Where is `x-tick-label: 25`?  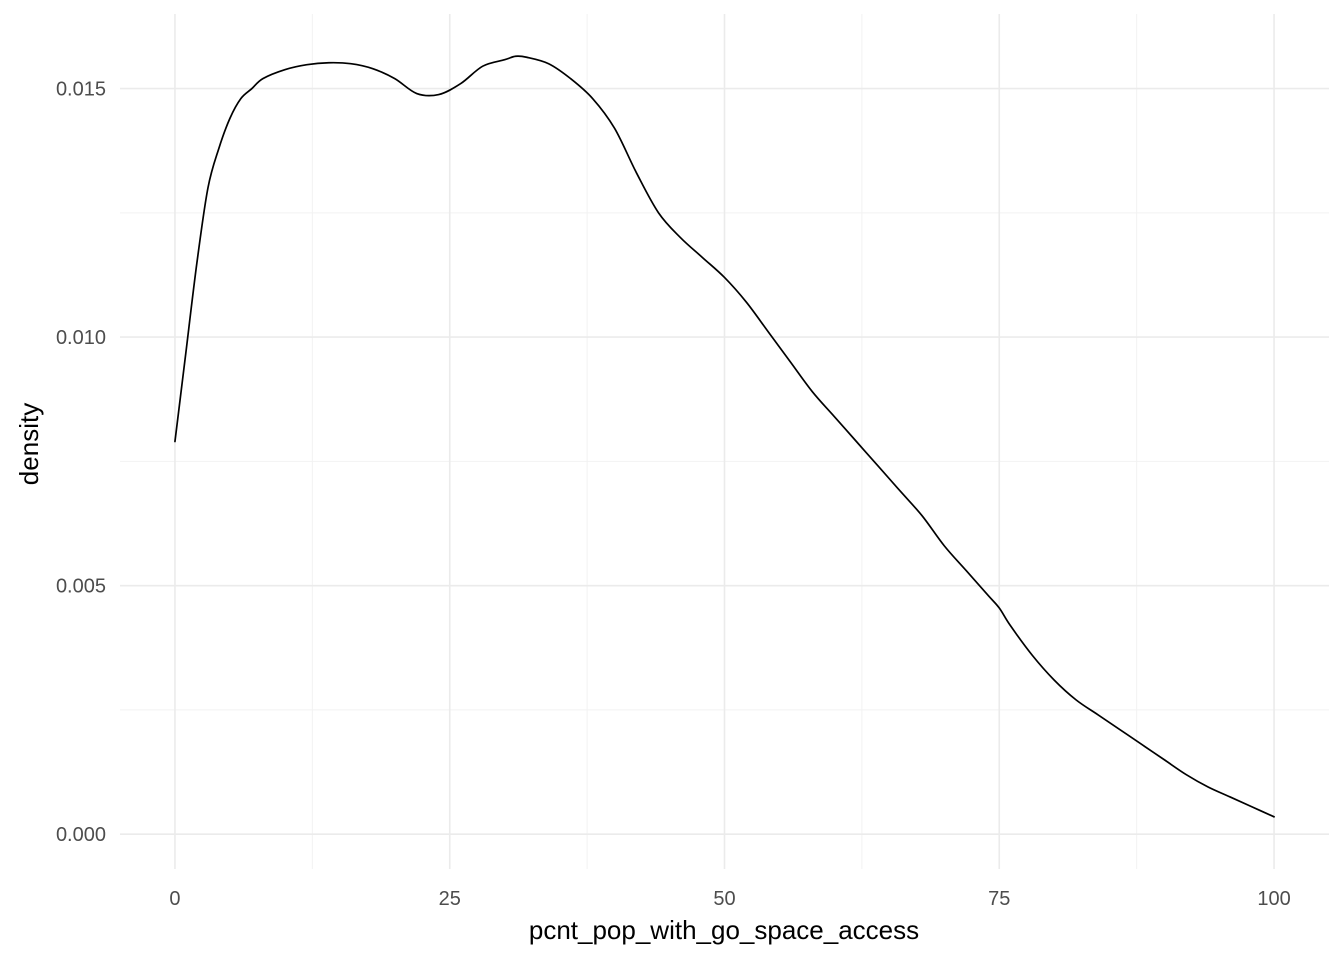
x-tick-label: 25 is located at coordinates (450, 899).